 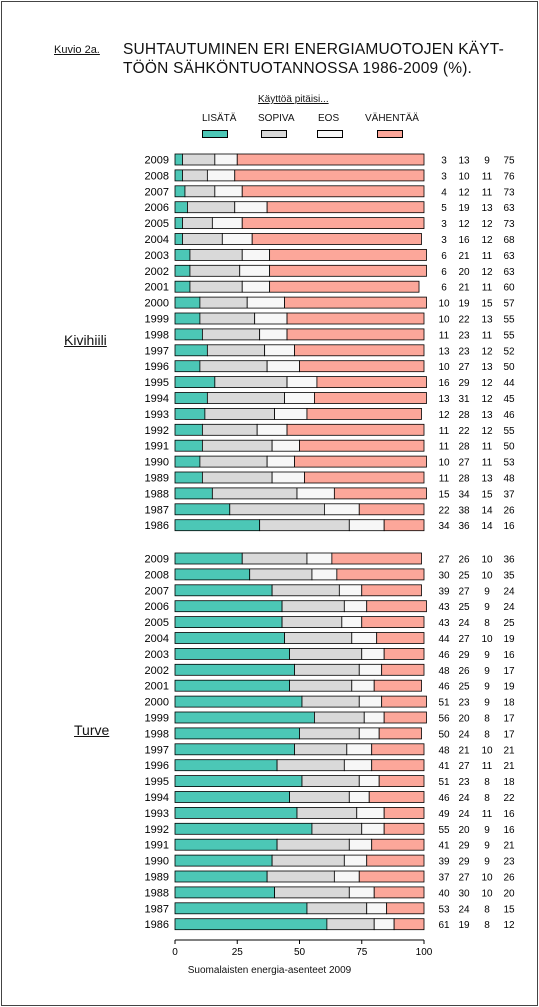 I want to click on data-label: 40, so click(x=444, y=893).